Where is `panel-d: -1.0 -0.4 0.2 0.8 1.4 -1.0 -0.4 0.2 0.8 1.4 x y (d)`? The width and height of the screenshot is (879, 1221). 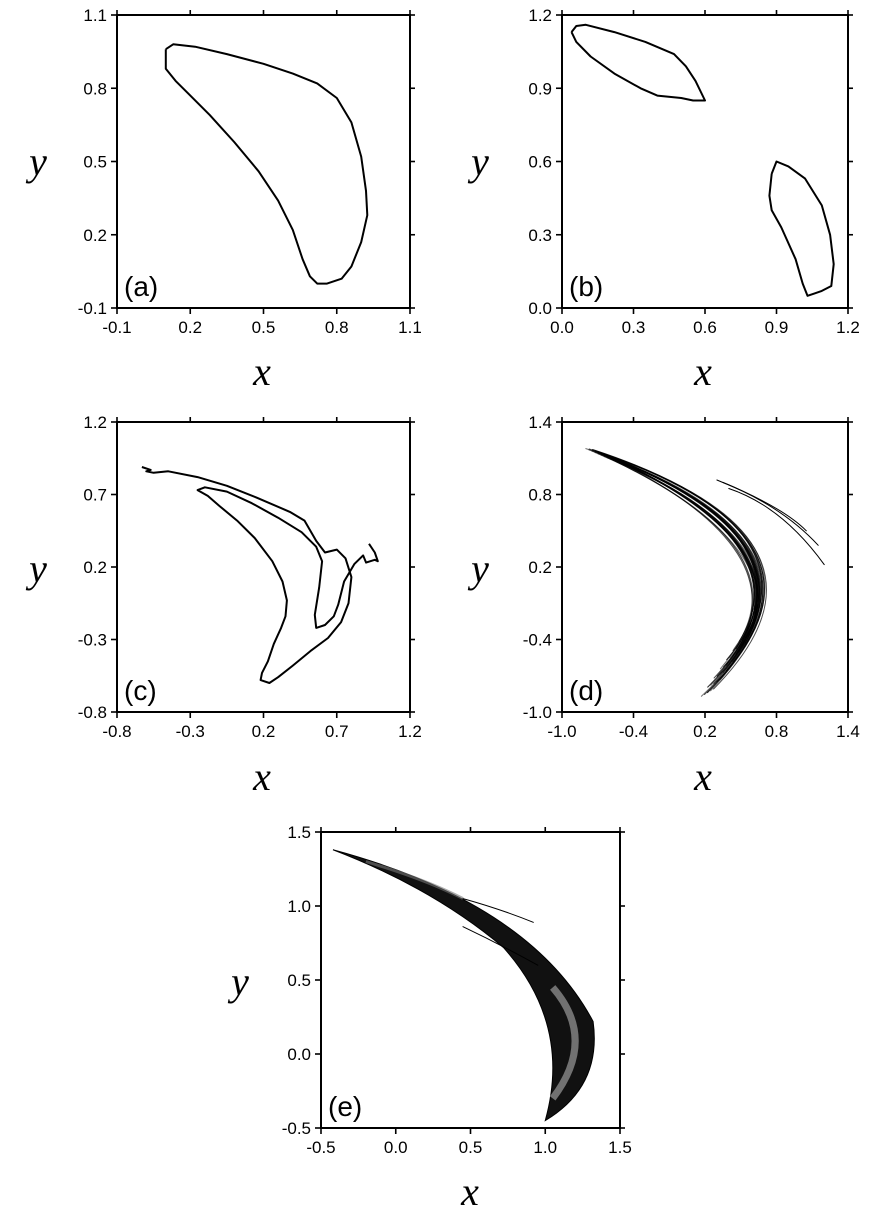
panel-d: -1.0 -0.4 0.2 0.8 1.4 -1.0 -0.4 0.2 0.8 1.4 x y (d) is located at coordinates (663, 606).